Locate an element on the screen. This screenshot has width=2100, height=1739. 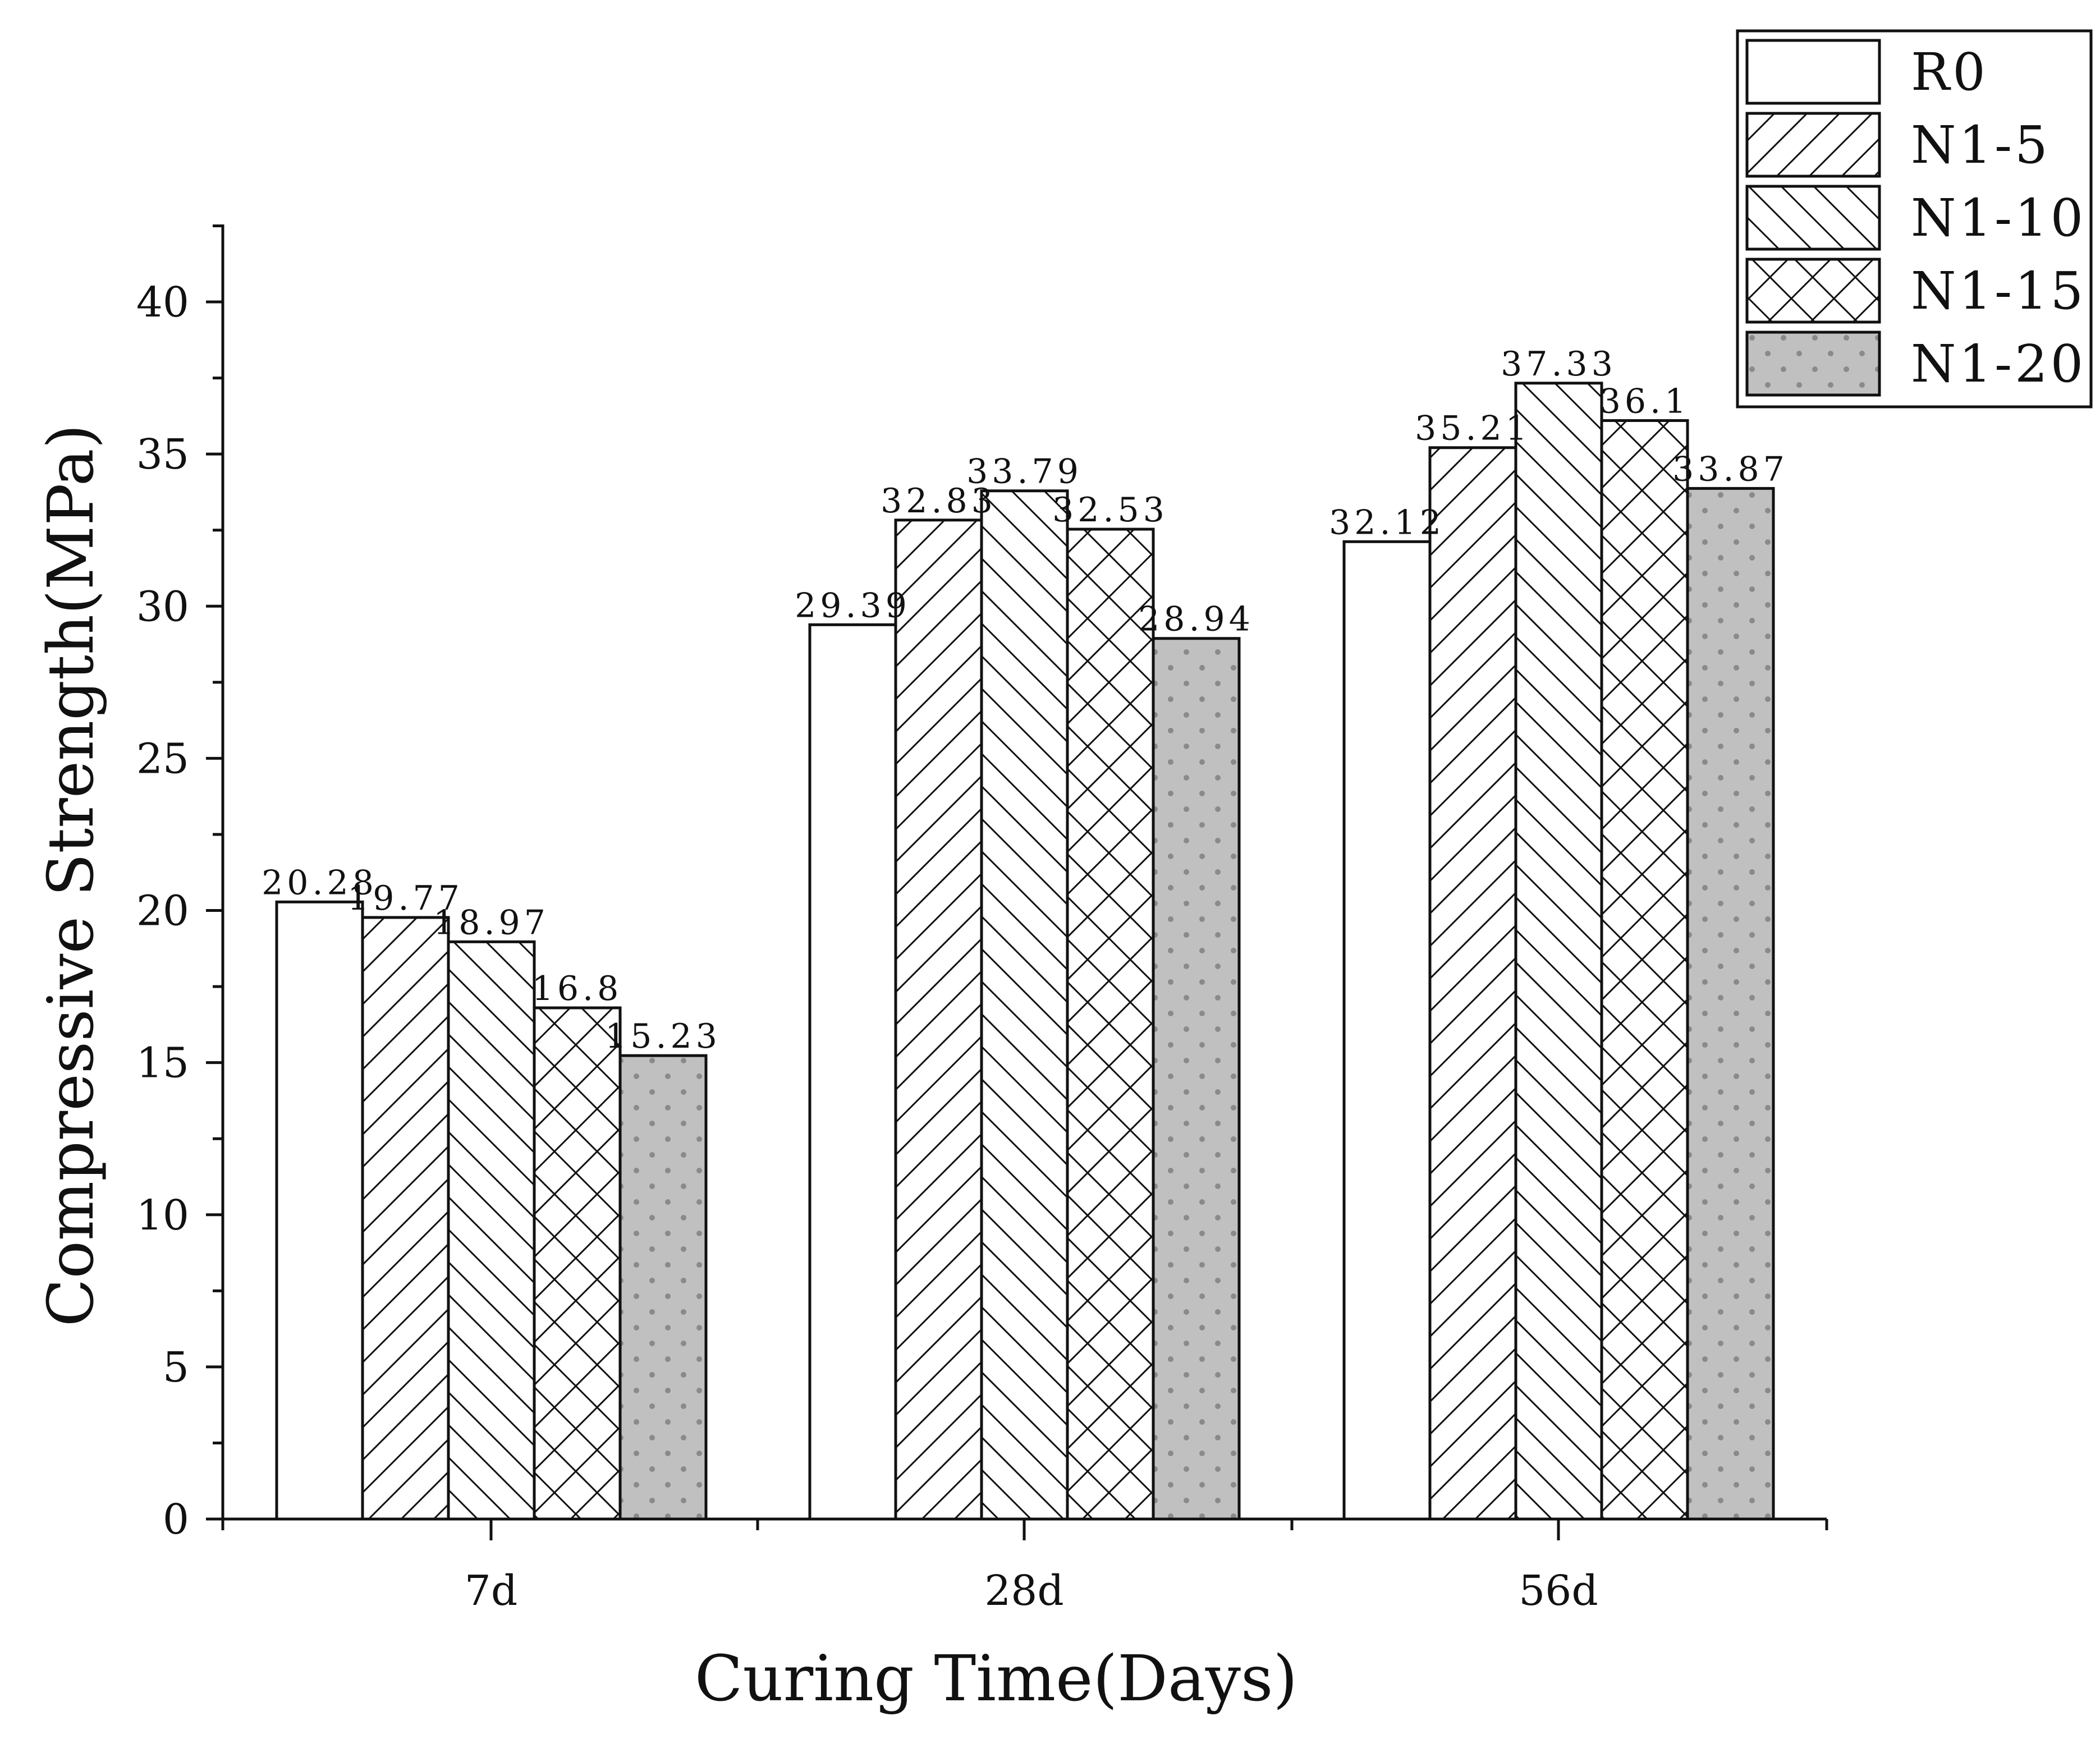
legend-item-r0: R0 is located at coordinates (1866, 72).